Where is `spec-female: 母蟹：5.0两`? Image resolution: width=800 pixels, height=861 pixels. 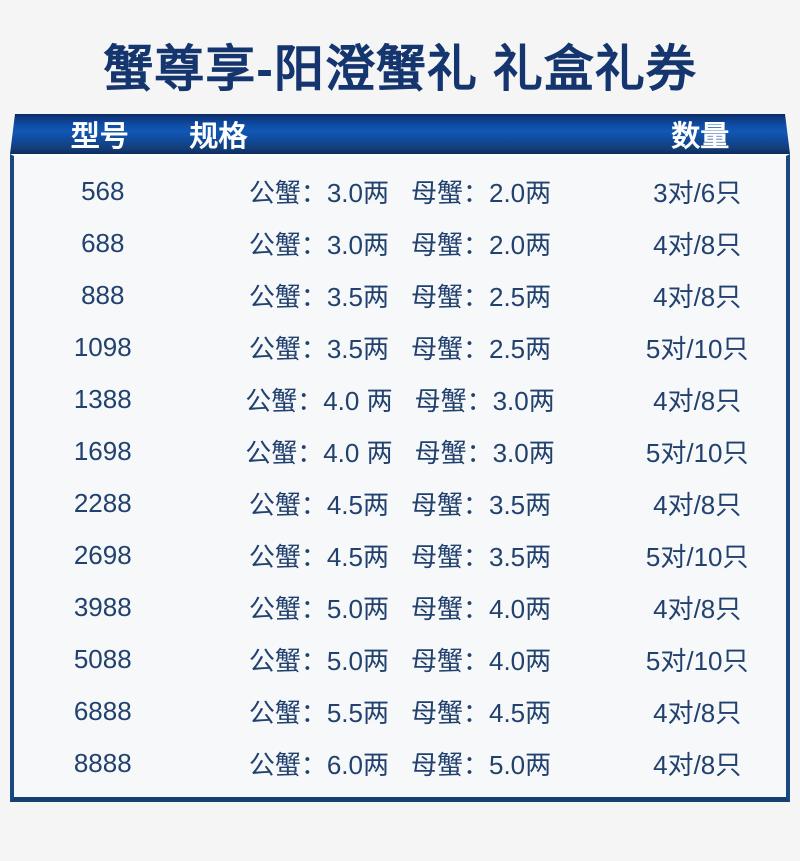
spec-female: 母蟹：5.0两 is located at coordinates (481, 764).